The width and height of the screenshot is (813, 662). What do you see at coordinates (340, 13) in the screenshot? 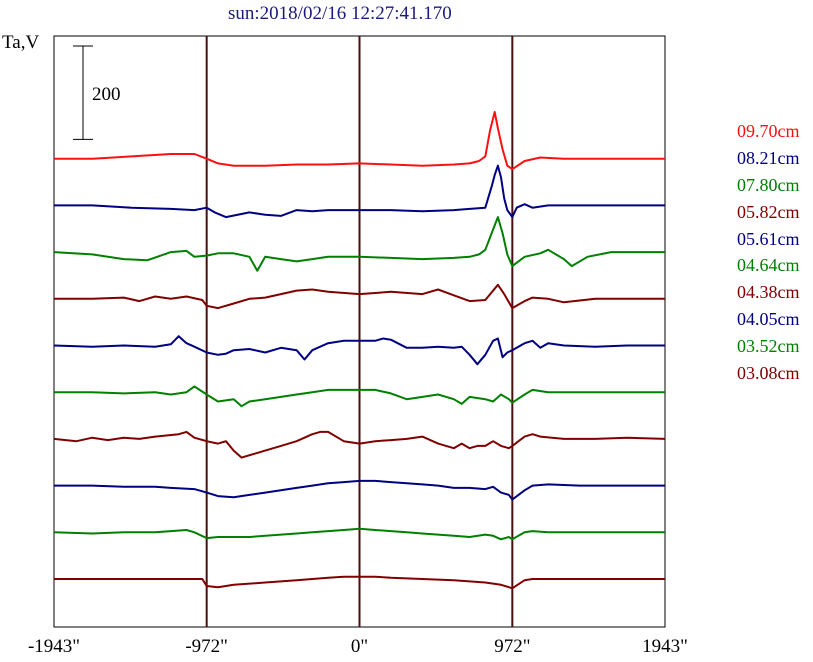
I see `chart-title: sun:2018/02/16 12:27:41.170` at bounding box center [340, 13].